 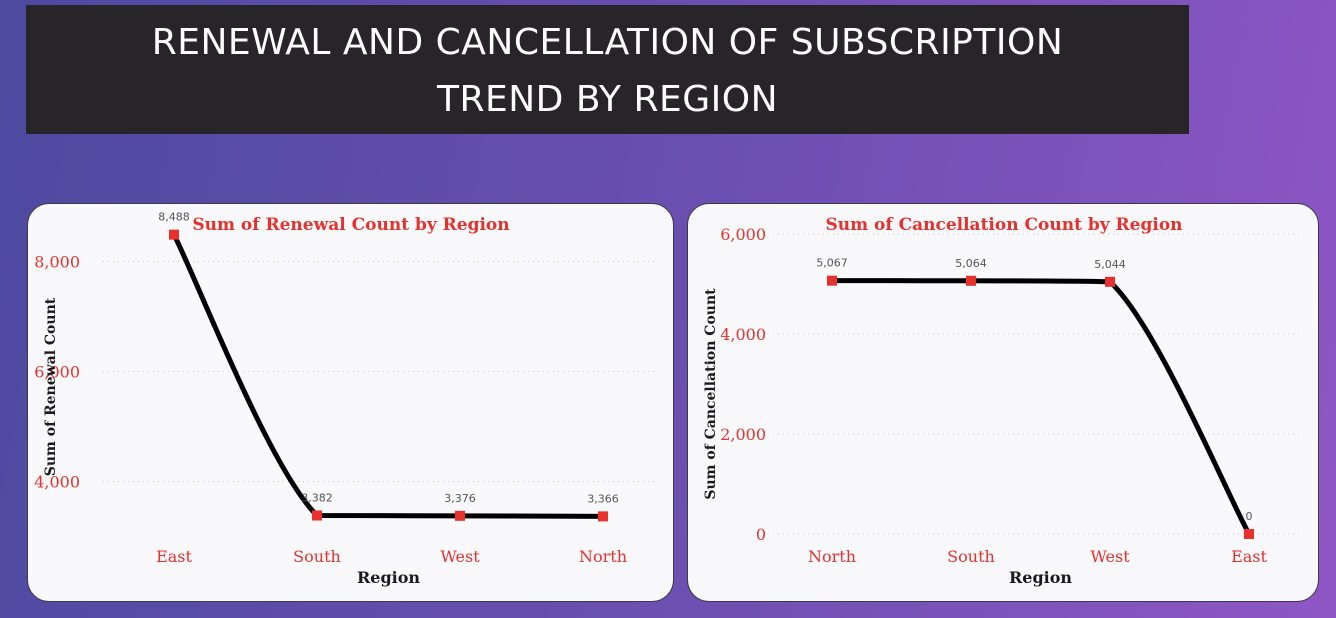 I want to click on y-tick-label: 0, so click(x=761, y=534).